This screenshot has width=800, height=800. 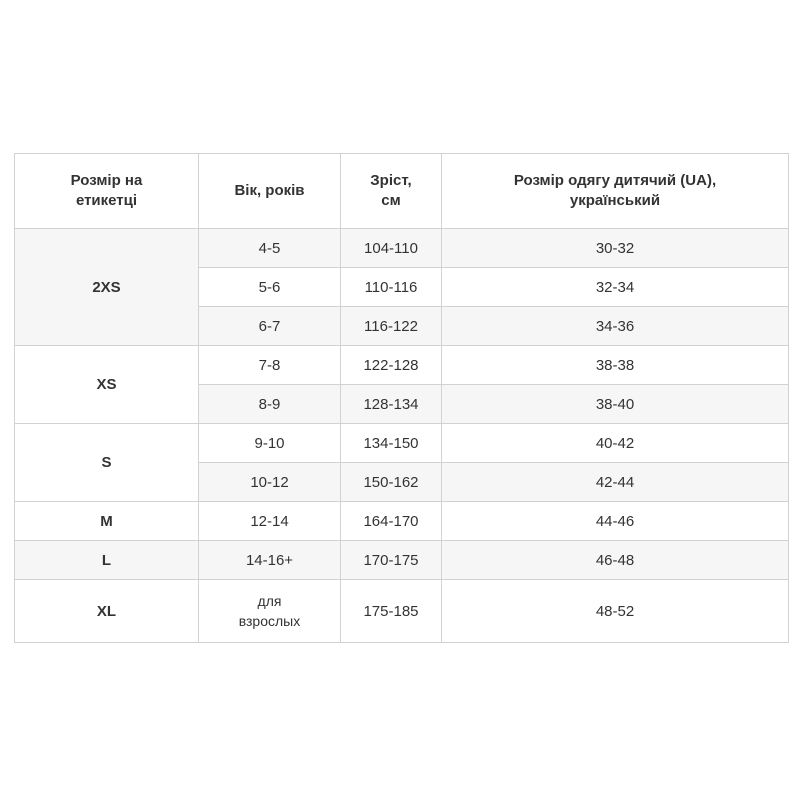 What do you see at coordinates (269, 482) in the screenshot?
I see `age-cell: 10-12` at bounding box center [269, 482].